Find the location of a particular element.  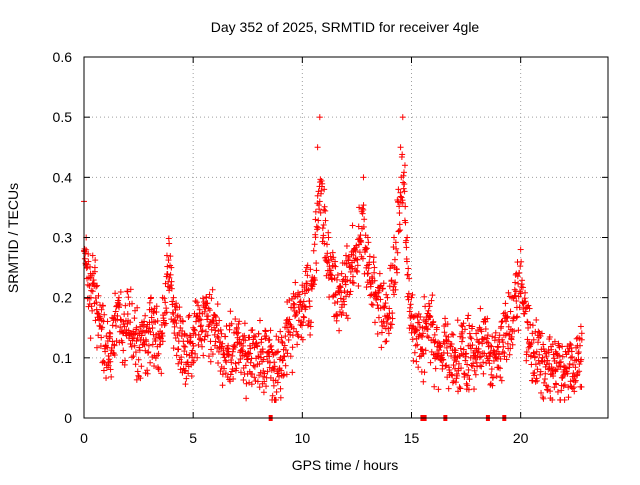

x-axis-label: GPS time / hours is located at coordinates (345, 465).